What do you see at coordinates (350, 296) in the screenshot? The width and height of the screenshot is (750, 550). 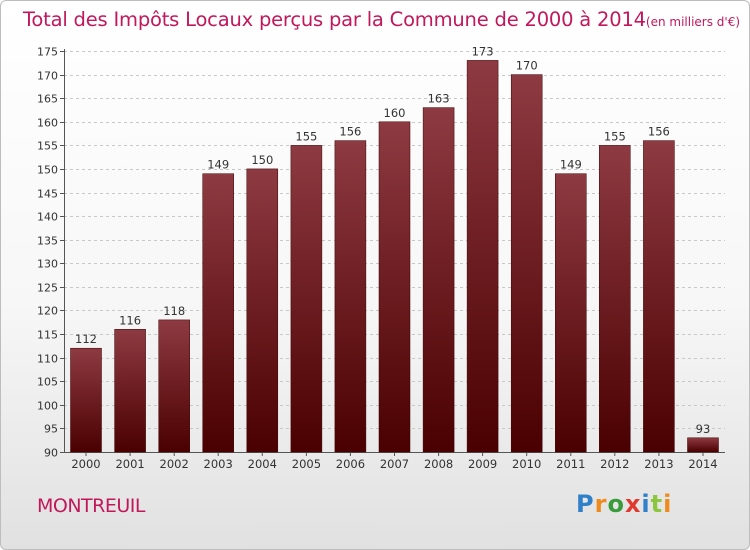 I see `bar-2006` at bounding box center [350, 296].